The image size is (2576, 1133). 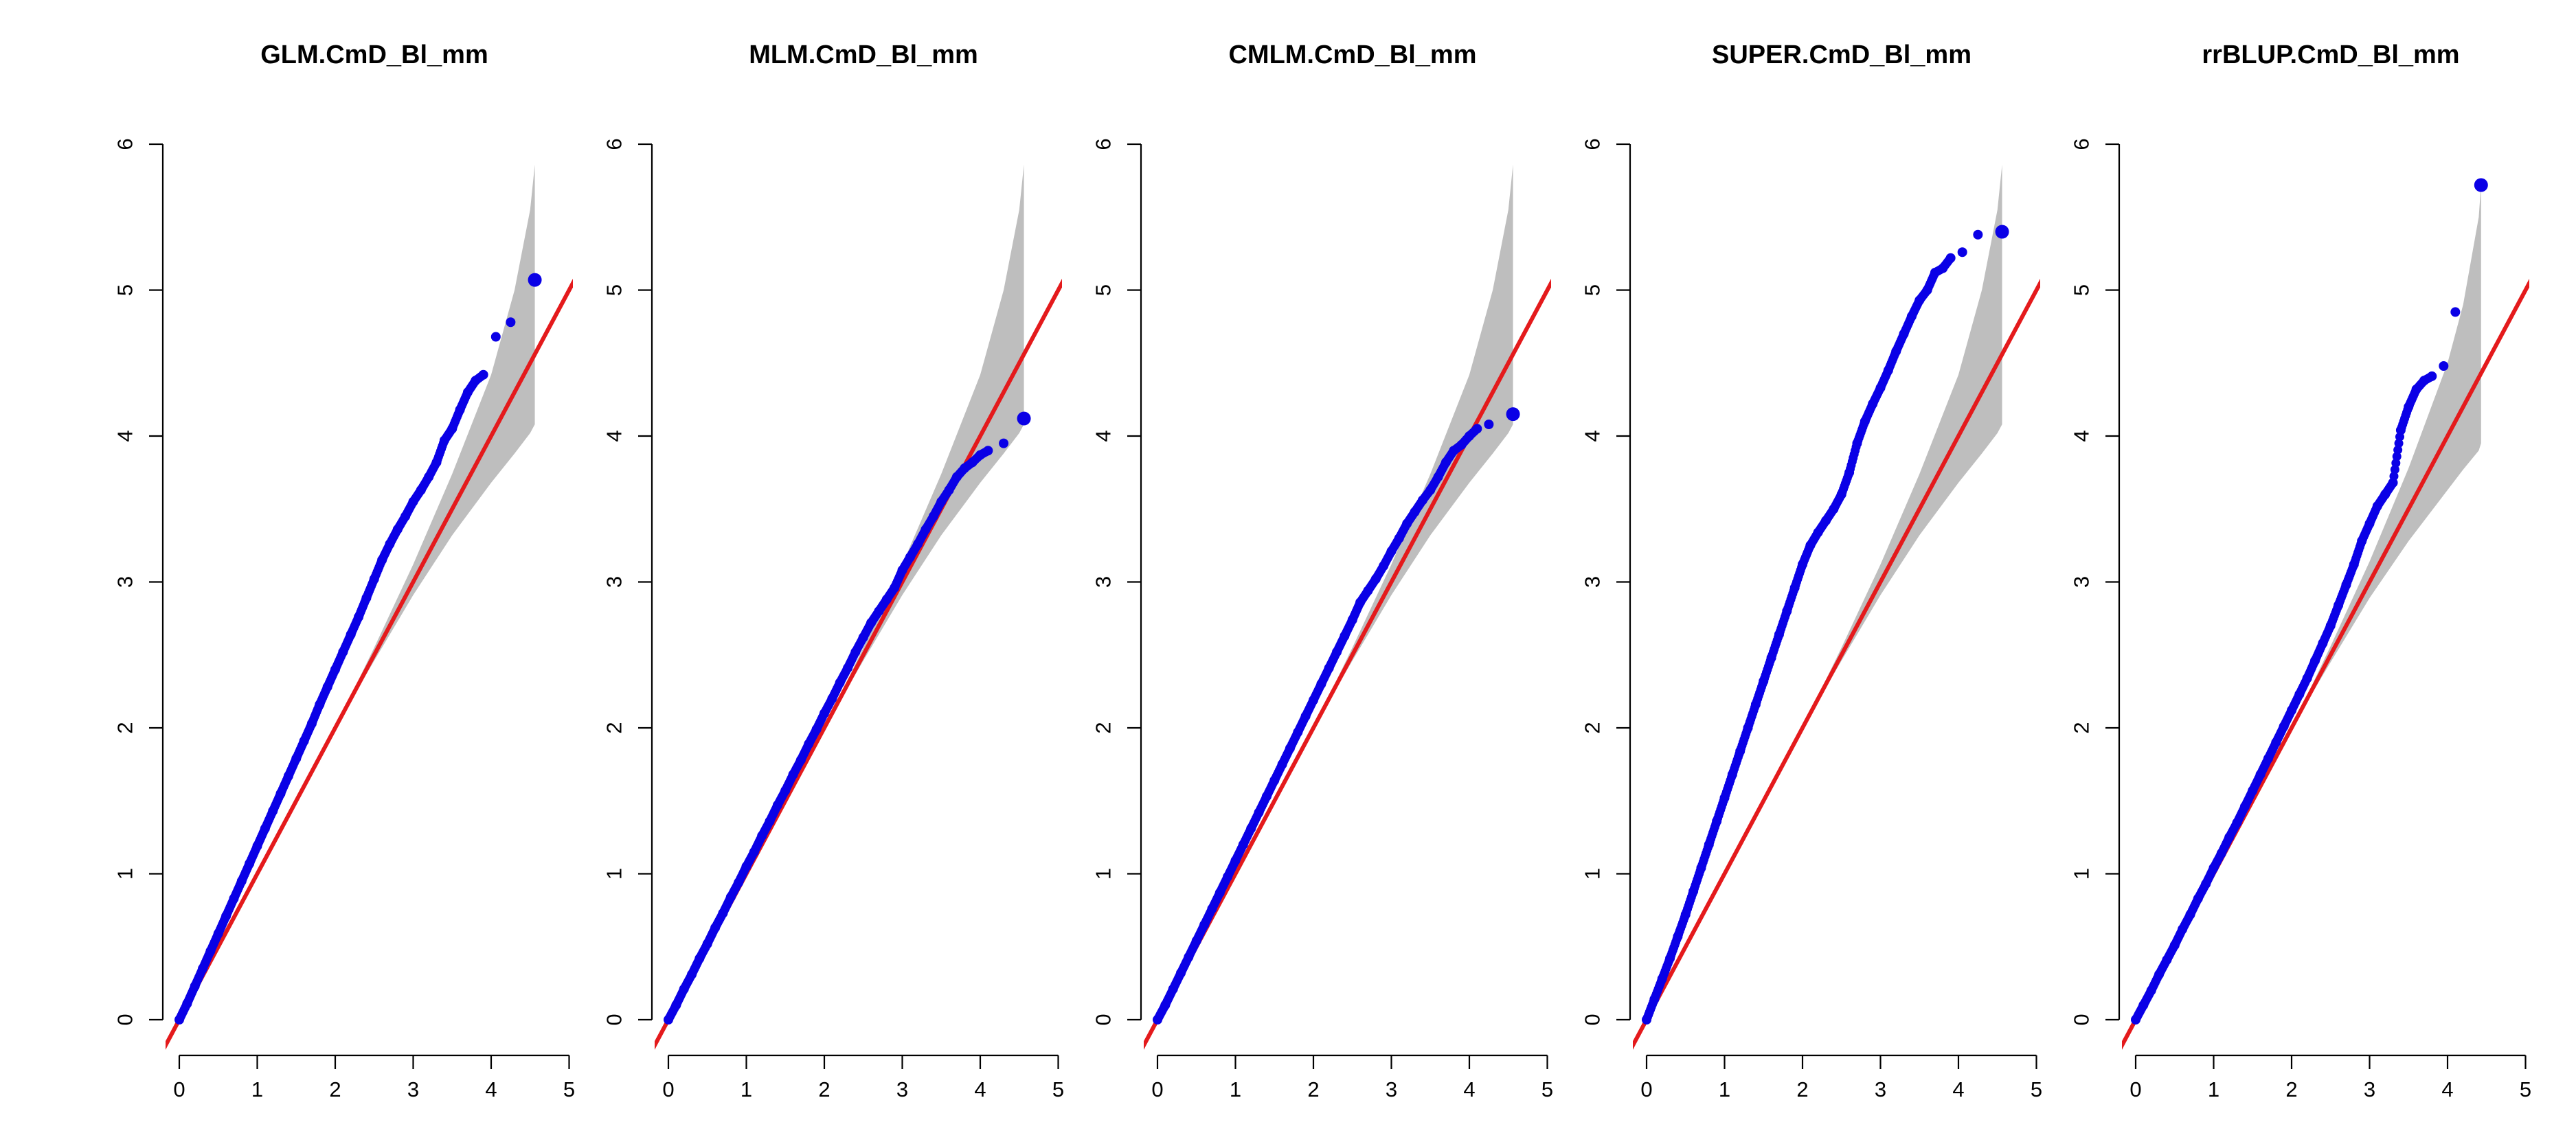 I want to click on confidence-band, so click(x=396, y=519).